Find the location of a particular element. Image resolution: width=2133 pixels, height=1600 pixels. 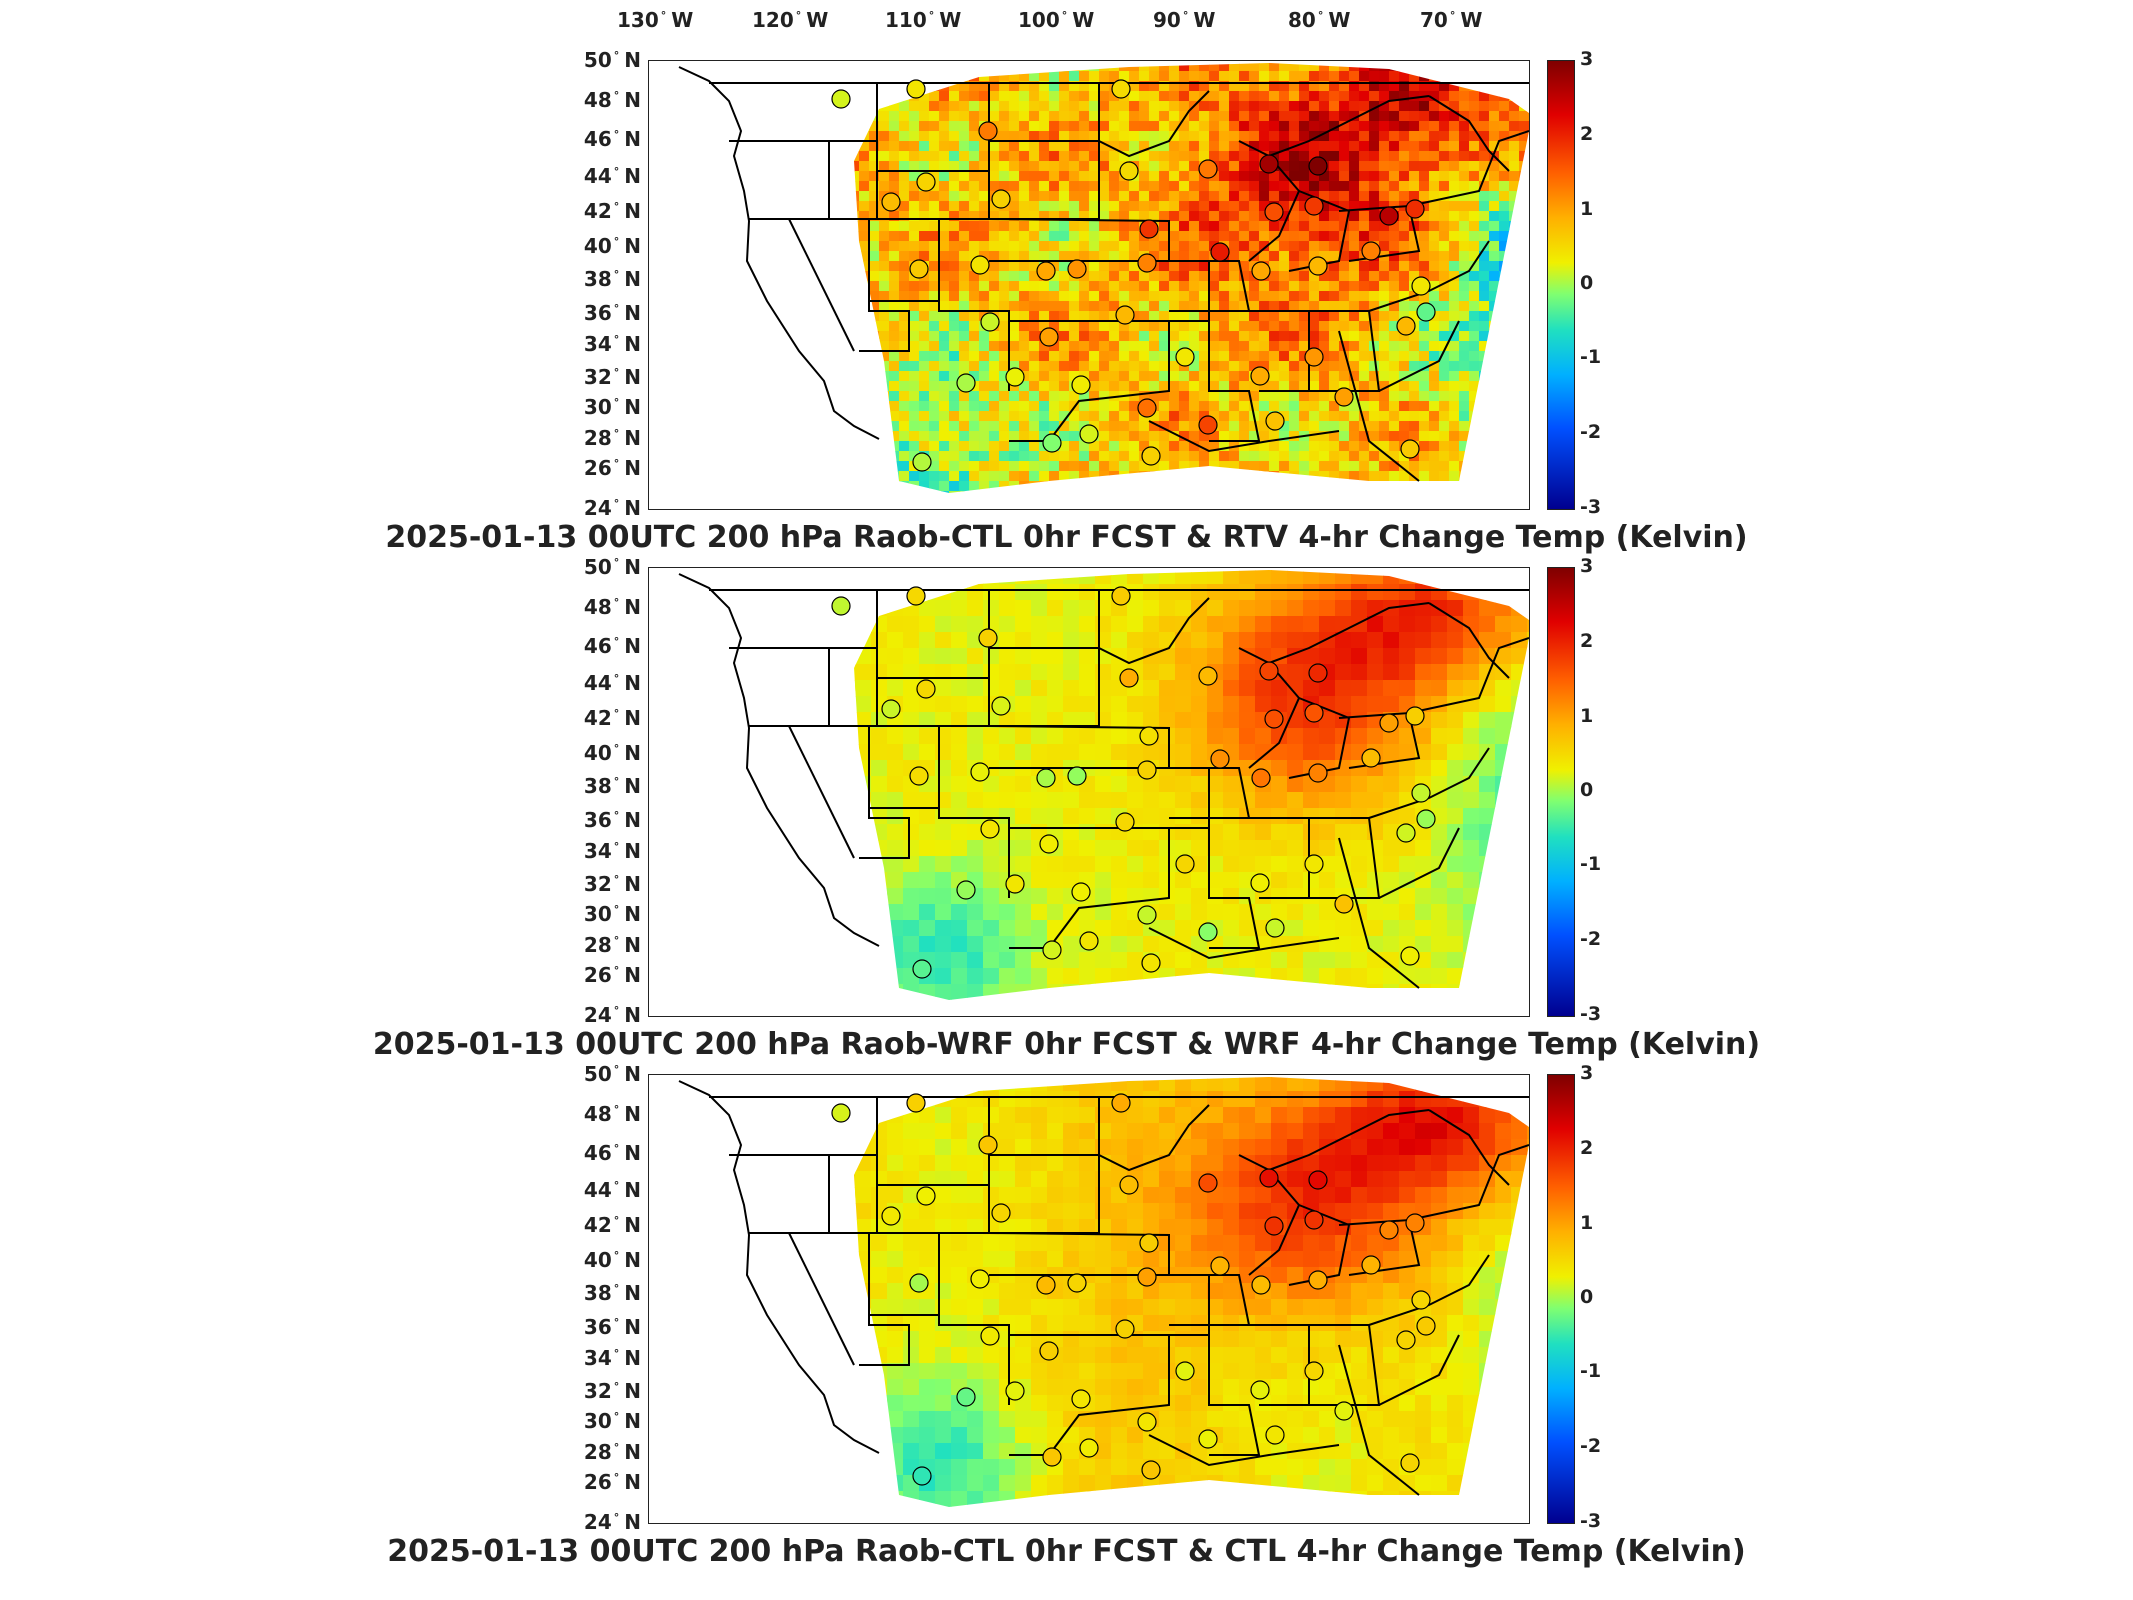

colorbar-tick-label: 2 is located at coordinates (1587, 641).